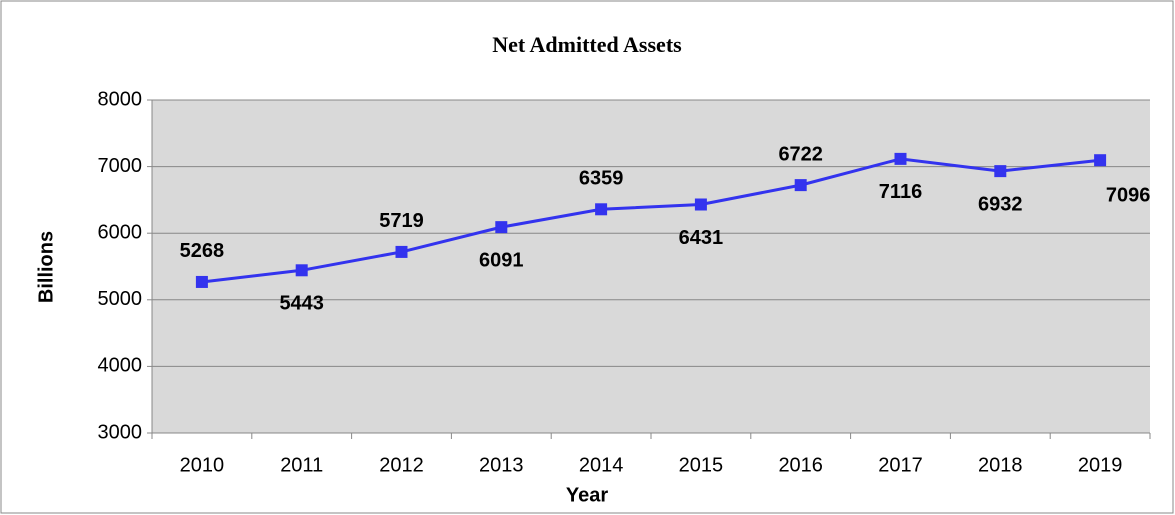 The height and width of the screenshot is (515, 1175). I want to click on y-tick-label: 7000, so click(120, 166).